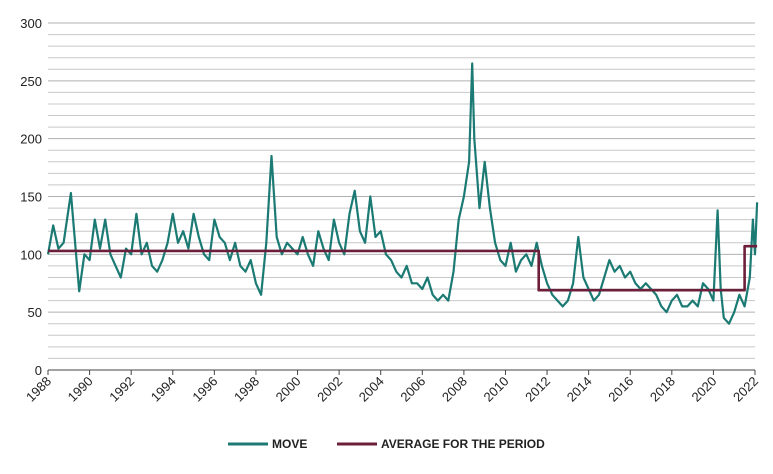  What do you see at coordinates (454, 389) in the screenshot?
I see `x-tick-label: 2008` at bounding box center [454, 389].